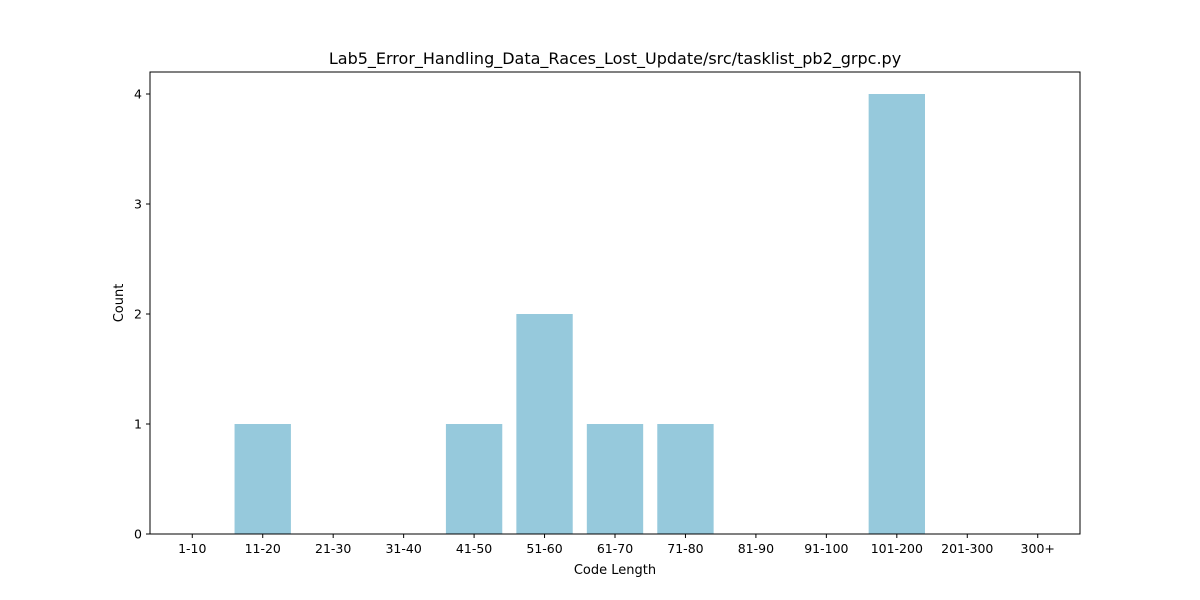  I want to click on x-tick-label: 31-40, so click(403, 548).